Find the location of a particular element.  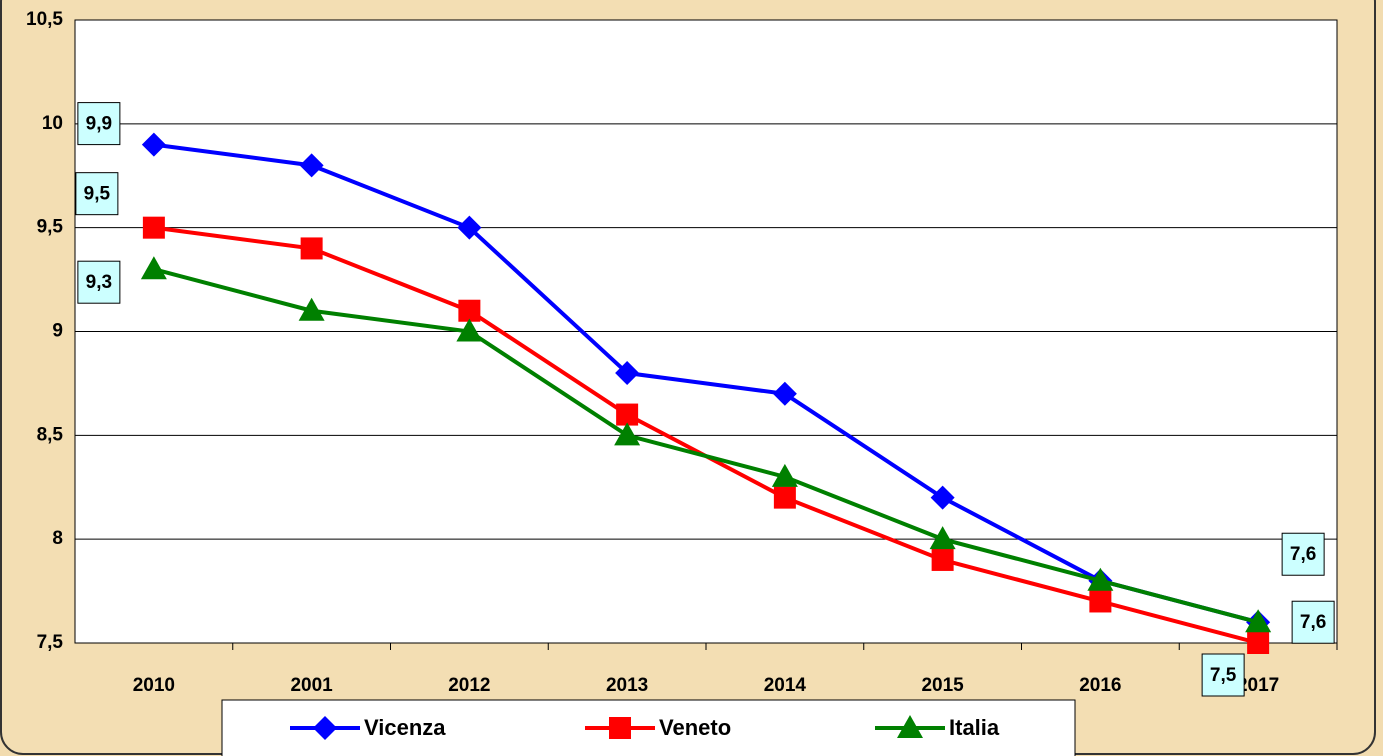

y-tick-label: 8,5 is located at coordinates (50, 434).